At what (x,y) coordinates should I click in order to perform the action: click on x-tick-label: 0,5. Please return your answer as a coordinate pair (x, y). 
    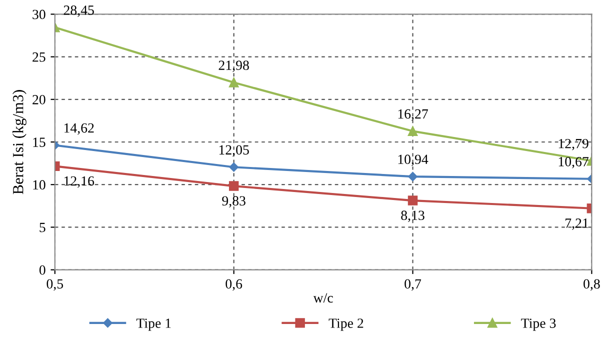
    Looking at the image, I should click on (55, 285).